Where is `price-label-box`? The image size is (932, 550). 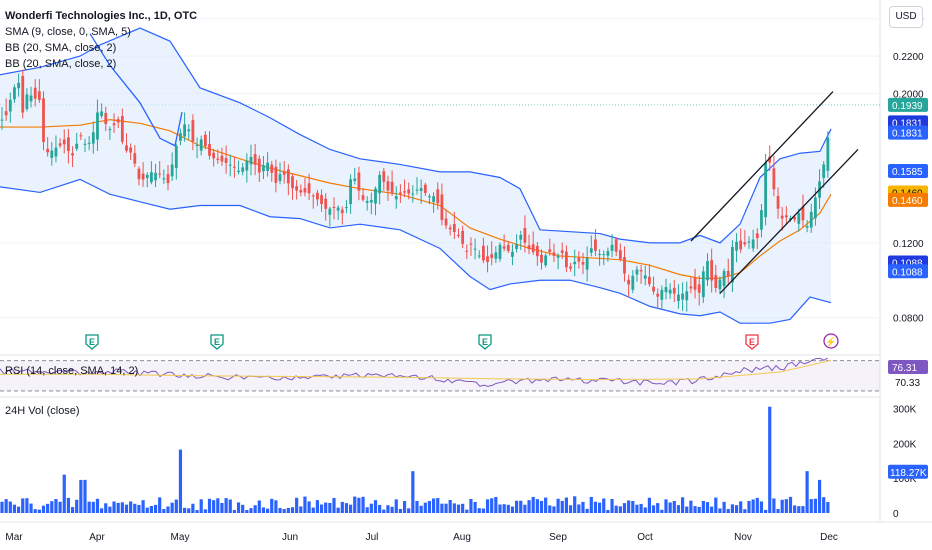
price-label-box is located at coordinates (908, 104).